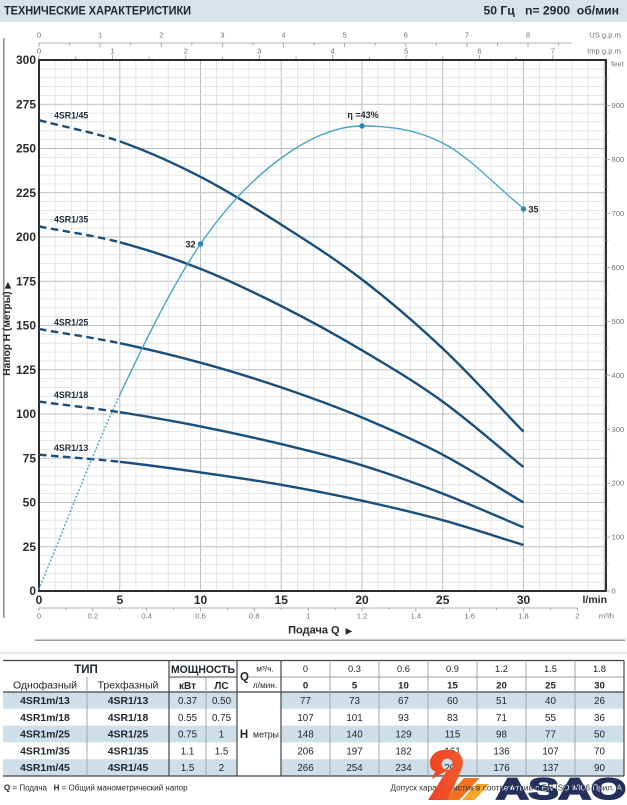  I want to click on svg-text: 4SR1m/25, so click(45, 735).